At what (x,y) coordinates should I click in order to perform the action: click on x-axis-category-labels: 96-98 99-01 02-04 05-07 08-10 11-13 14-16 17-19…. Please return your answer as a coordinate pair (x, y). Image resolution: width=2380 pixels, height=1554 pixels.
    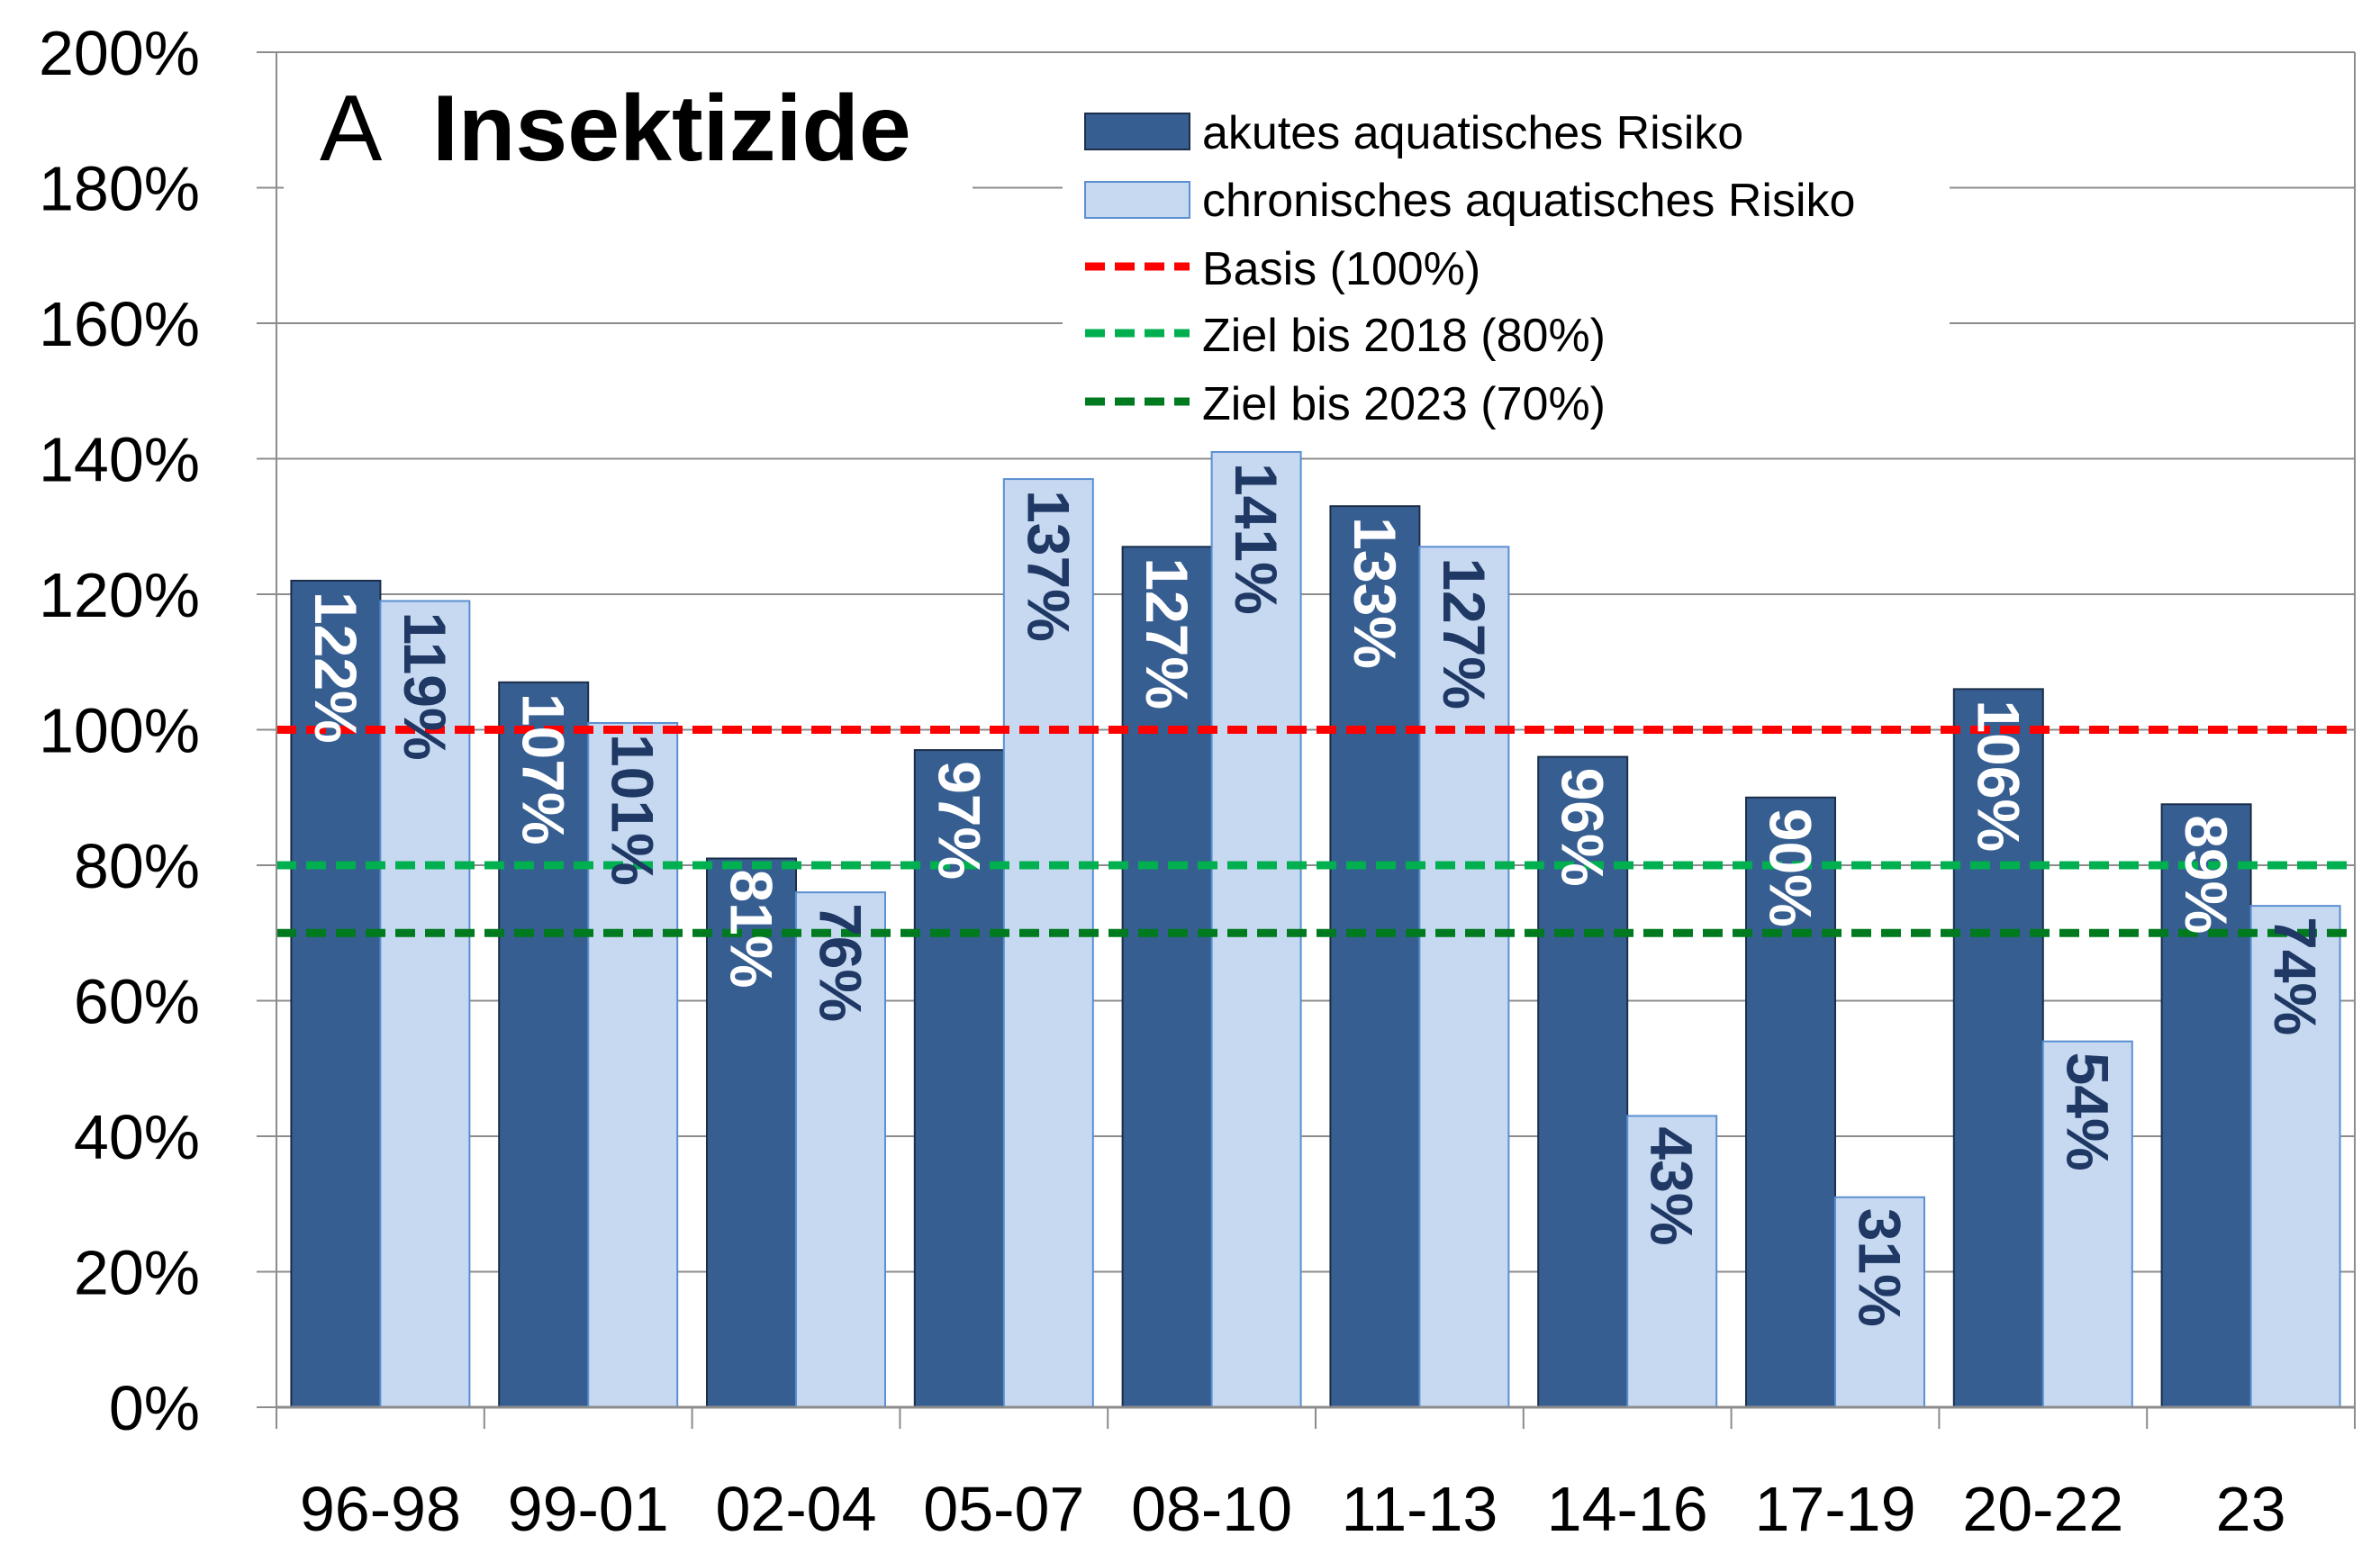
    Looking at the image, I should click on (1293, 1509).